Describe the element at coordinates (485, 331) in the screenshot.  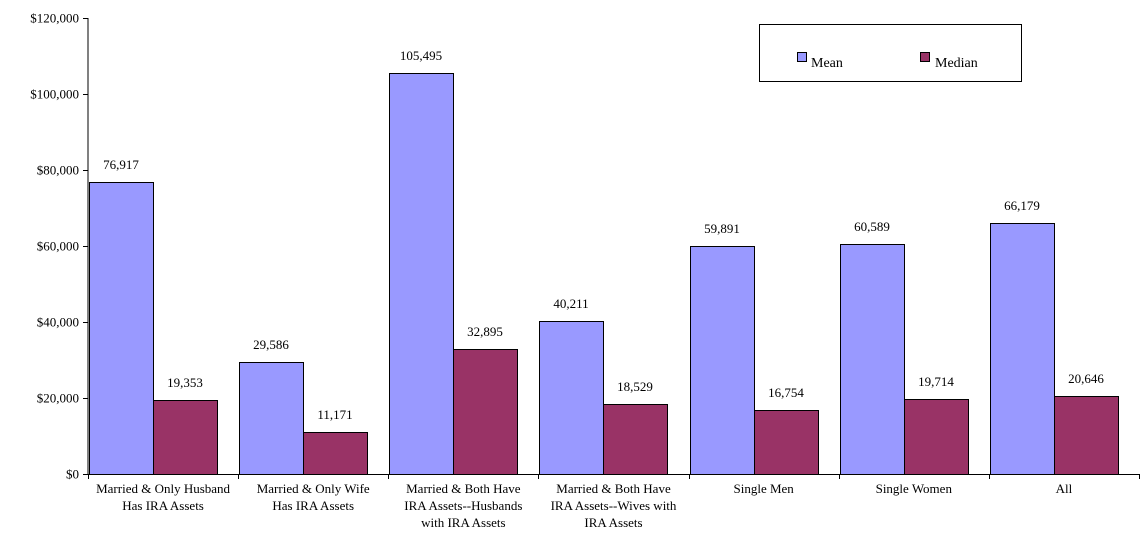
I see `data-label-median: 32,895` at that location.